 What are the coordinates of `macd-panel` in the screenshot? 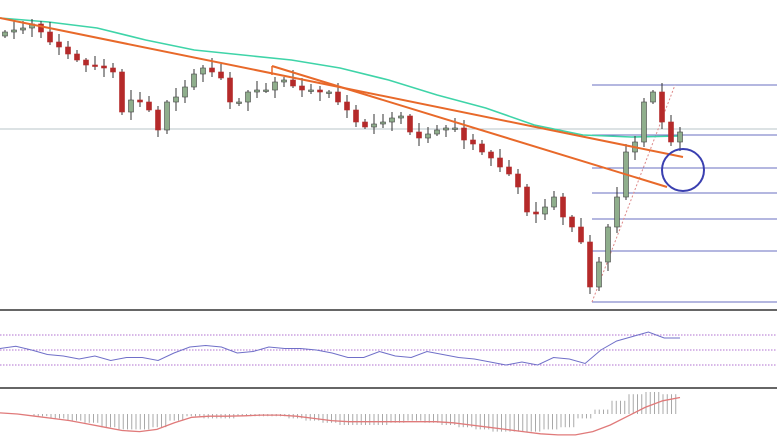 It's located at (340, 414).